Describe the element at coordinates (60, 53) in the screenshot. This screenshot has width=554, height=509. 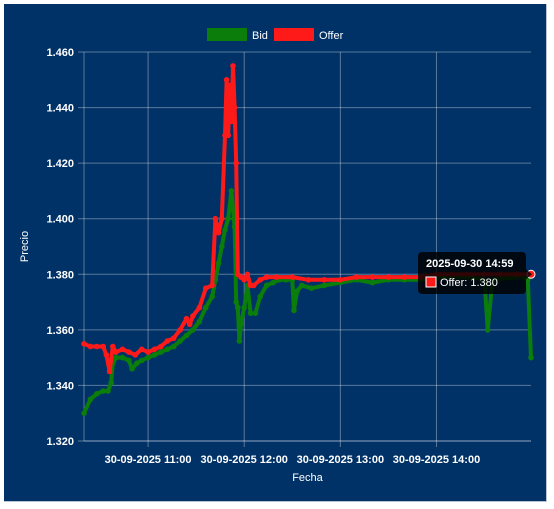
I see `y-tick-label: 1.460` at that location.